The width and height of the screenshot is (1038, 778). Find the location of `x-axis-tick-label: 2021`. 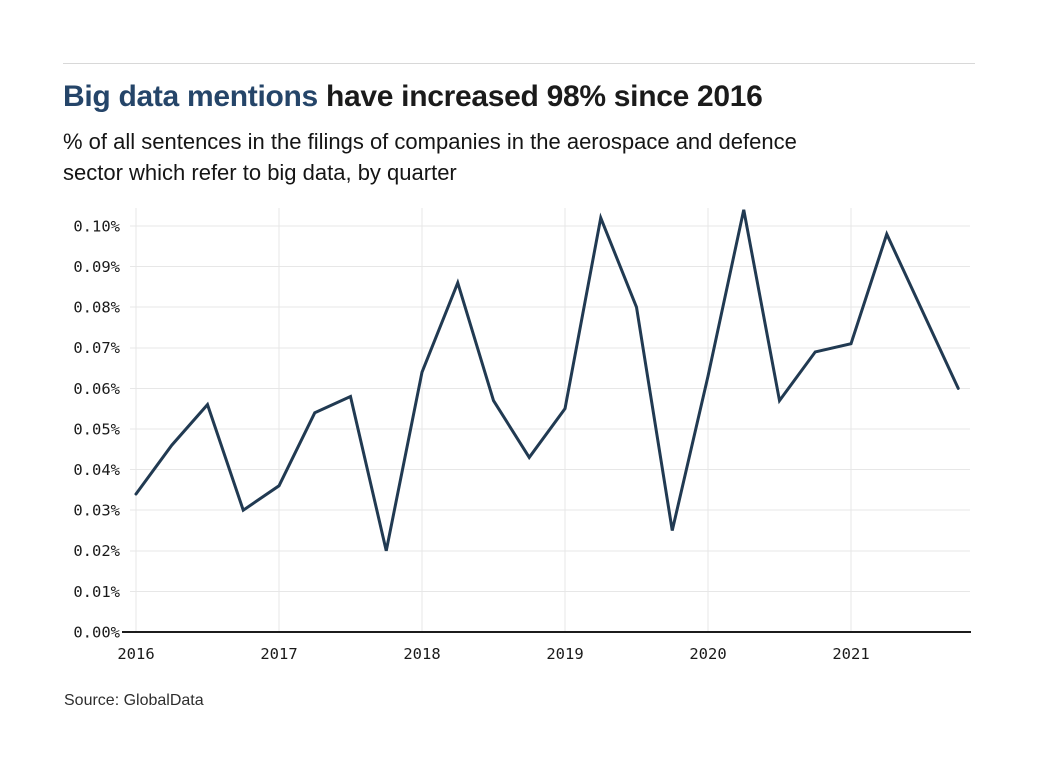

x-axis-tick-label: 2021 is located at coordinates (850, 654).